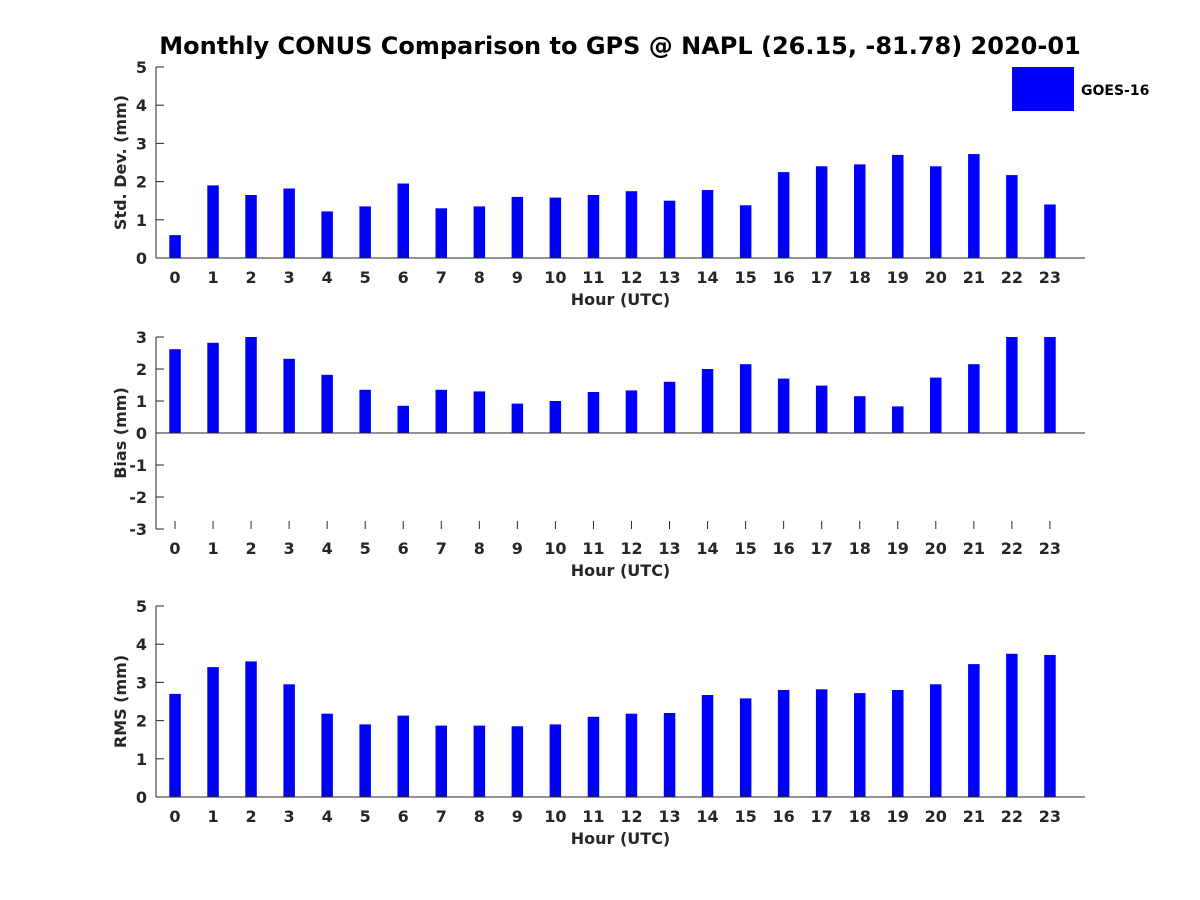 The image size is (1200, 900). I want to click on x-tick-label: 4, so click(327, 548).